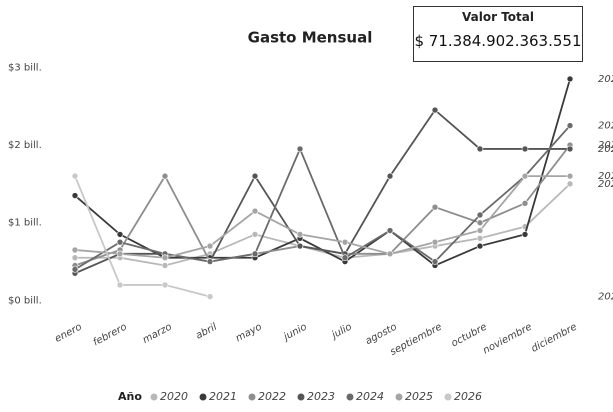 This screenshot has width=613, height=412. What do you see at coordinates (605, 184) in the screenshot?
I see `end-label: 2020` at bounding box center [605, 184].